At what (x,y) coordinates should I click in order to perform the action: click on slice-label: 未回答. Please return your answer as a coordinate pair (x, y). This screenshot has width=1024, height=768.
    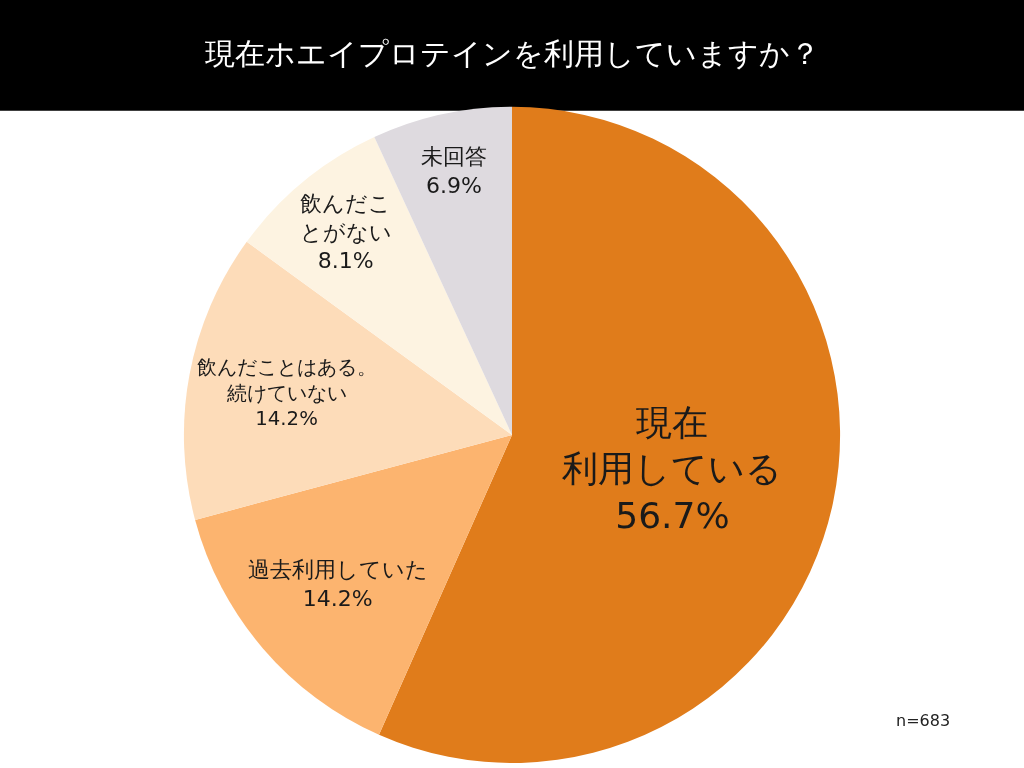
    Looking at the image, I should click on (453, 157).